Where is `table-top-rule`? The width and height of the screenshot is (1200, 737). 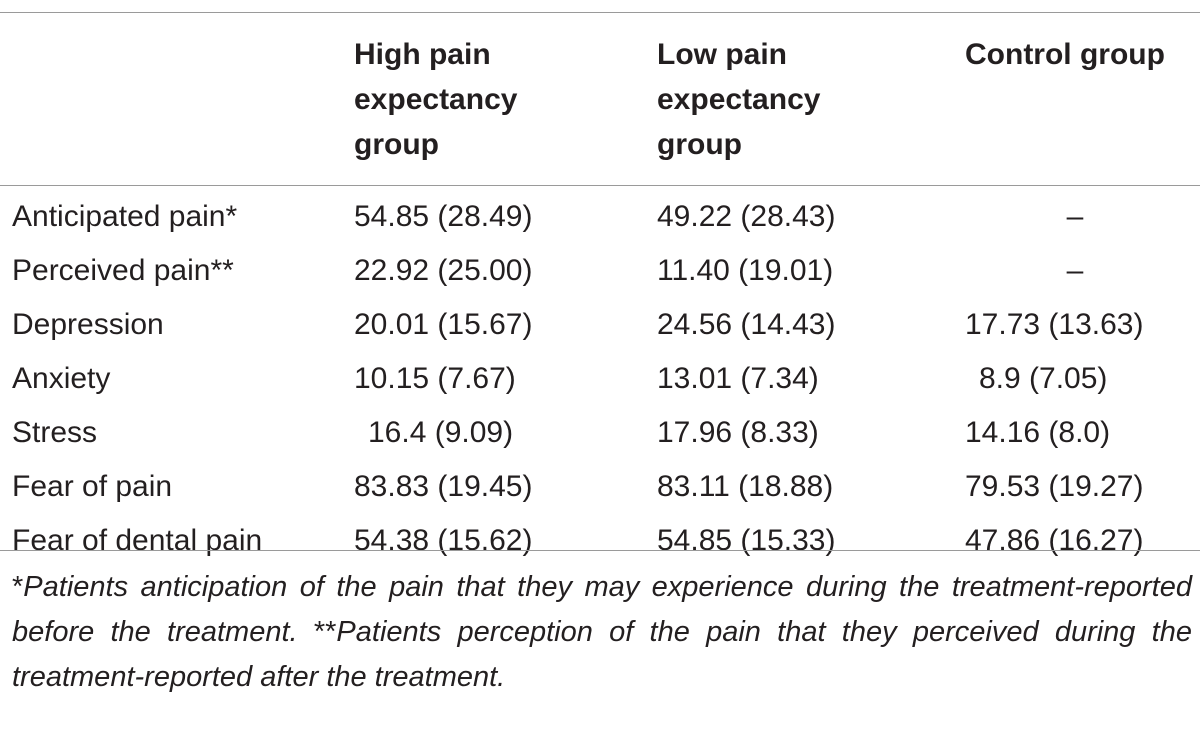 table-top-rule is located at coordinates (600, 12).